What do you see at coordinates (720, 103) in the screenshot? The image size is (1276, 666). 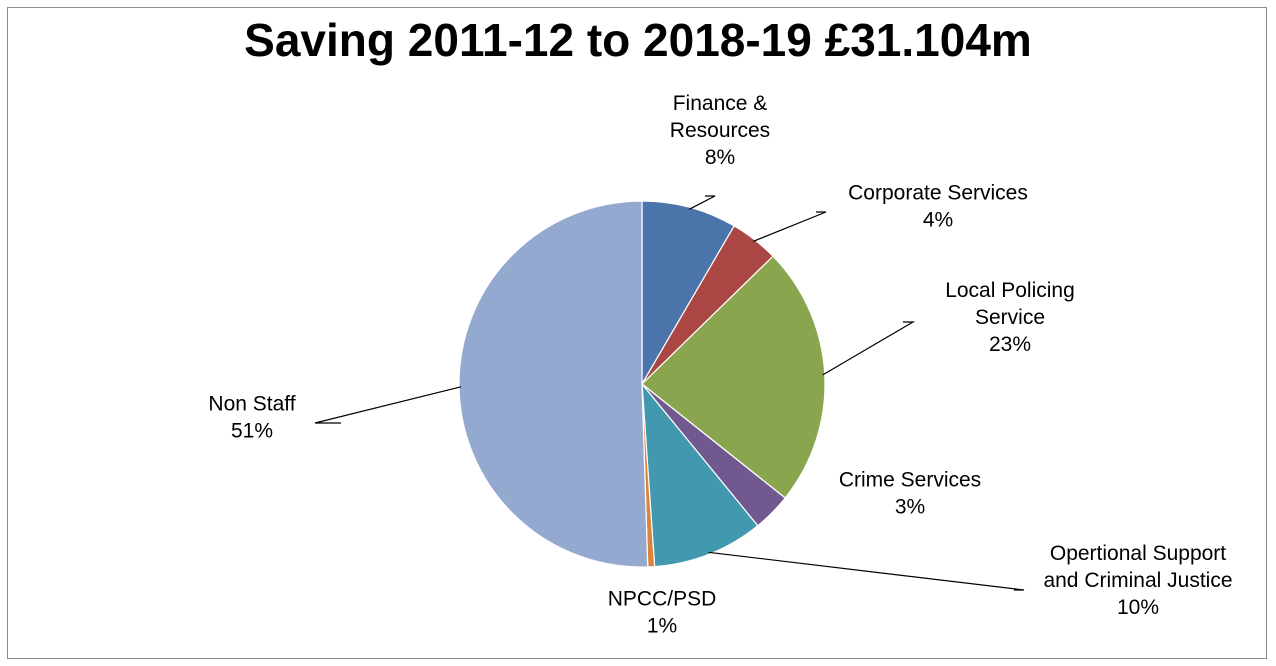 I see `slice-name: Finance &` at bounding box center [720, 103].